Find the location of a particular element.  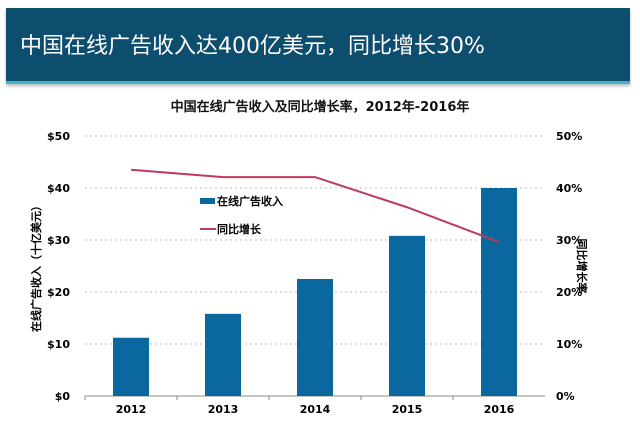

x-tick-label: 2016 is located at coordinates (499, 409).